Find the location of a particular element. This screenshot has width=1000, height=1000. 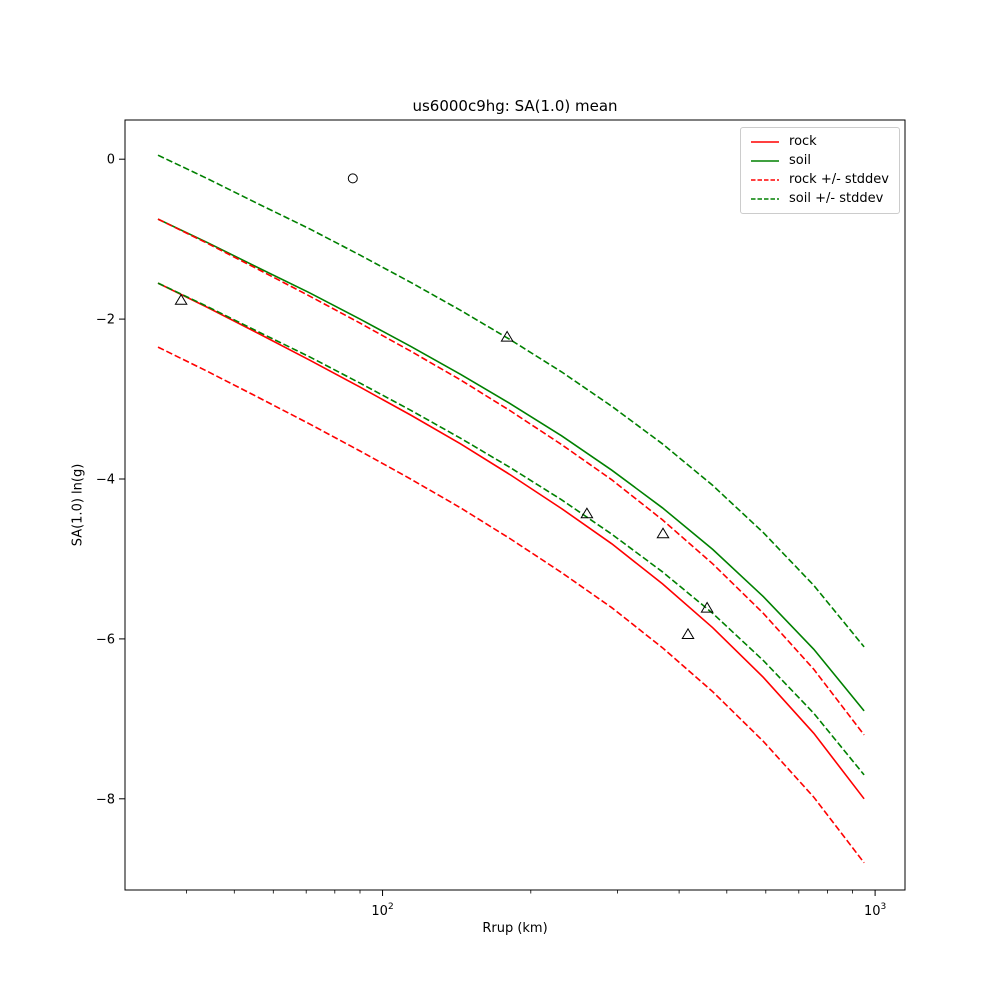

legend-item-rock: rock is located at coordinates (819, 142).